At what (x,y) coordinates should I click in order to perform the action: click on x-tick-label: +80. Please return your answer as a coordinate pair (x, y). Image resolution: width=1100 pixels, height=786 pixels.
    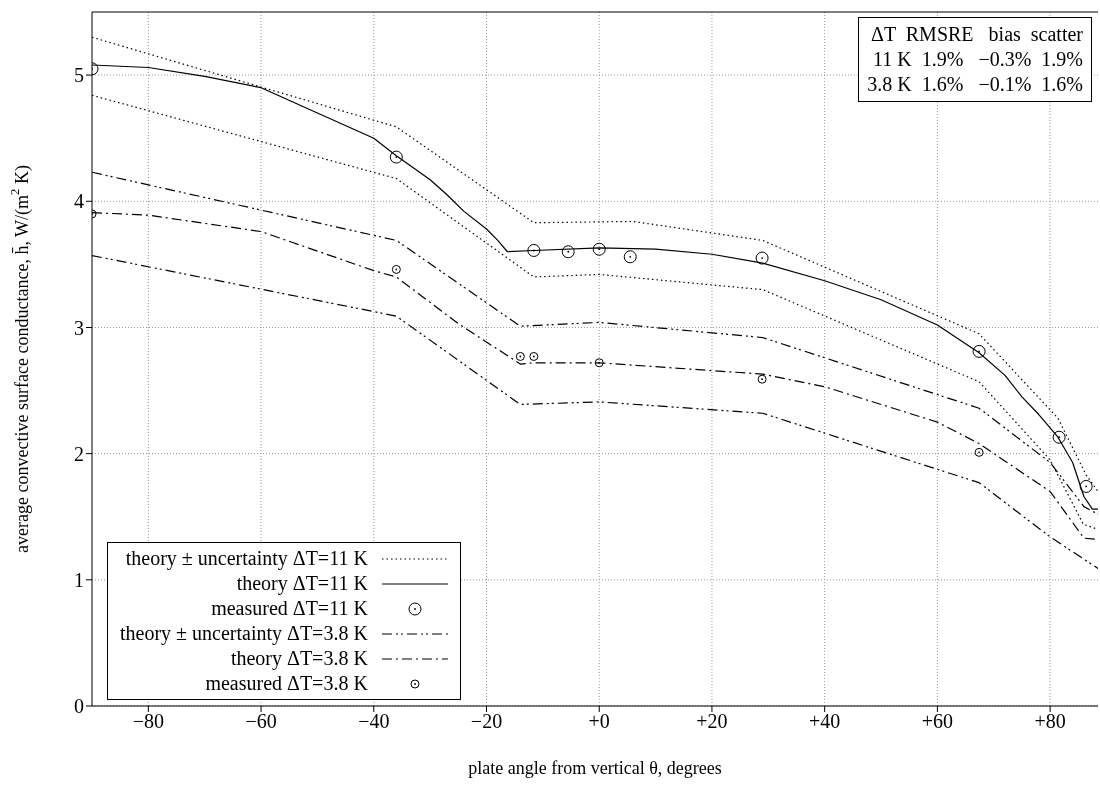
    Looking at the image, I should click on (1050, 721).